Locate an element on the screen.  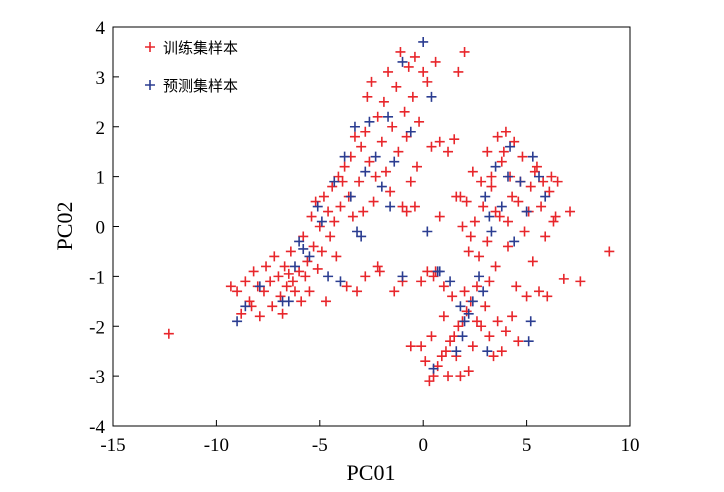
y-axis-label: PC02 is located at coordinates (64, 226).